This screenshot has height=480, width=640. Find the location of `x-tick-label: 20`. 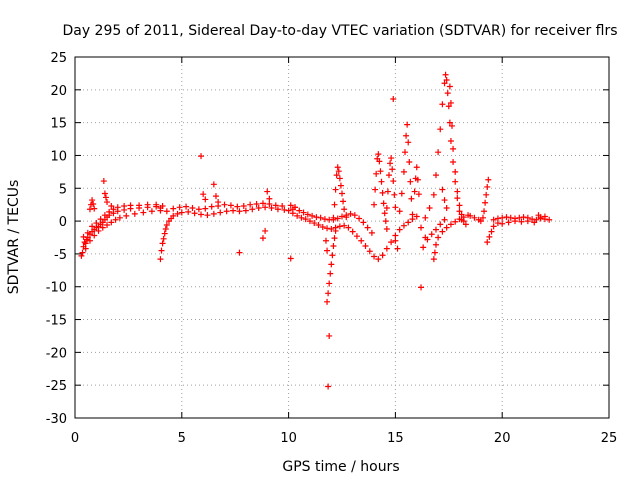

x-tick-label: 20 is located at coordinates (502, 438).